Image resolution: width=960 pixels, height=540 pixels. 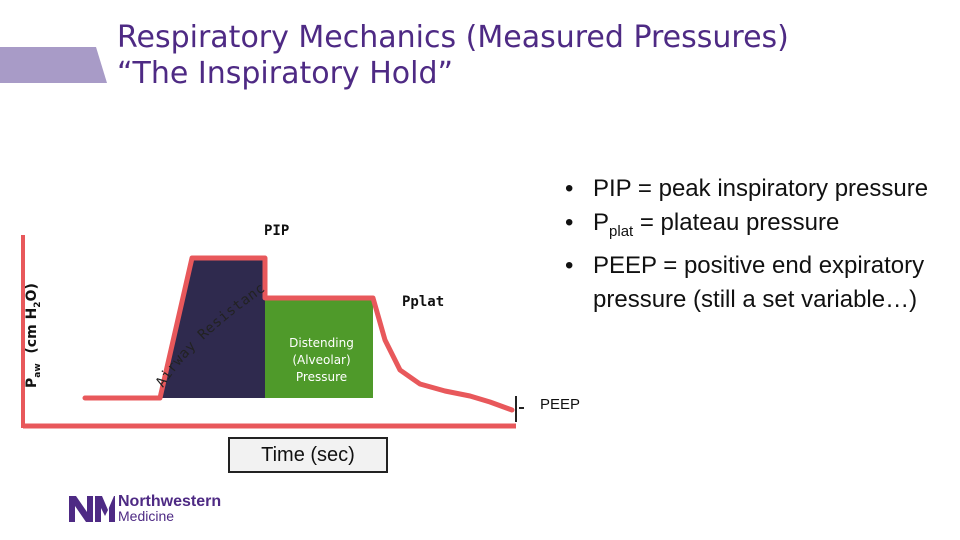 I want to click on bullet-pplat-sub: plat, so click(x=621, y=231).